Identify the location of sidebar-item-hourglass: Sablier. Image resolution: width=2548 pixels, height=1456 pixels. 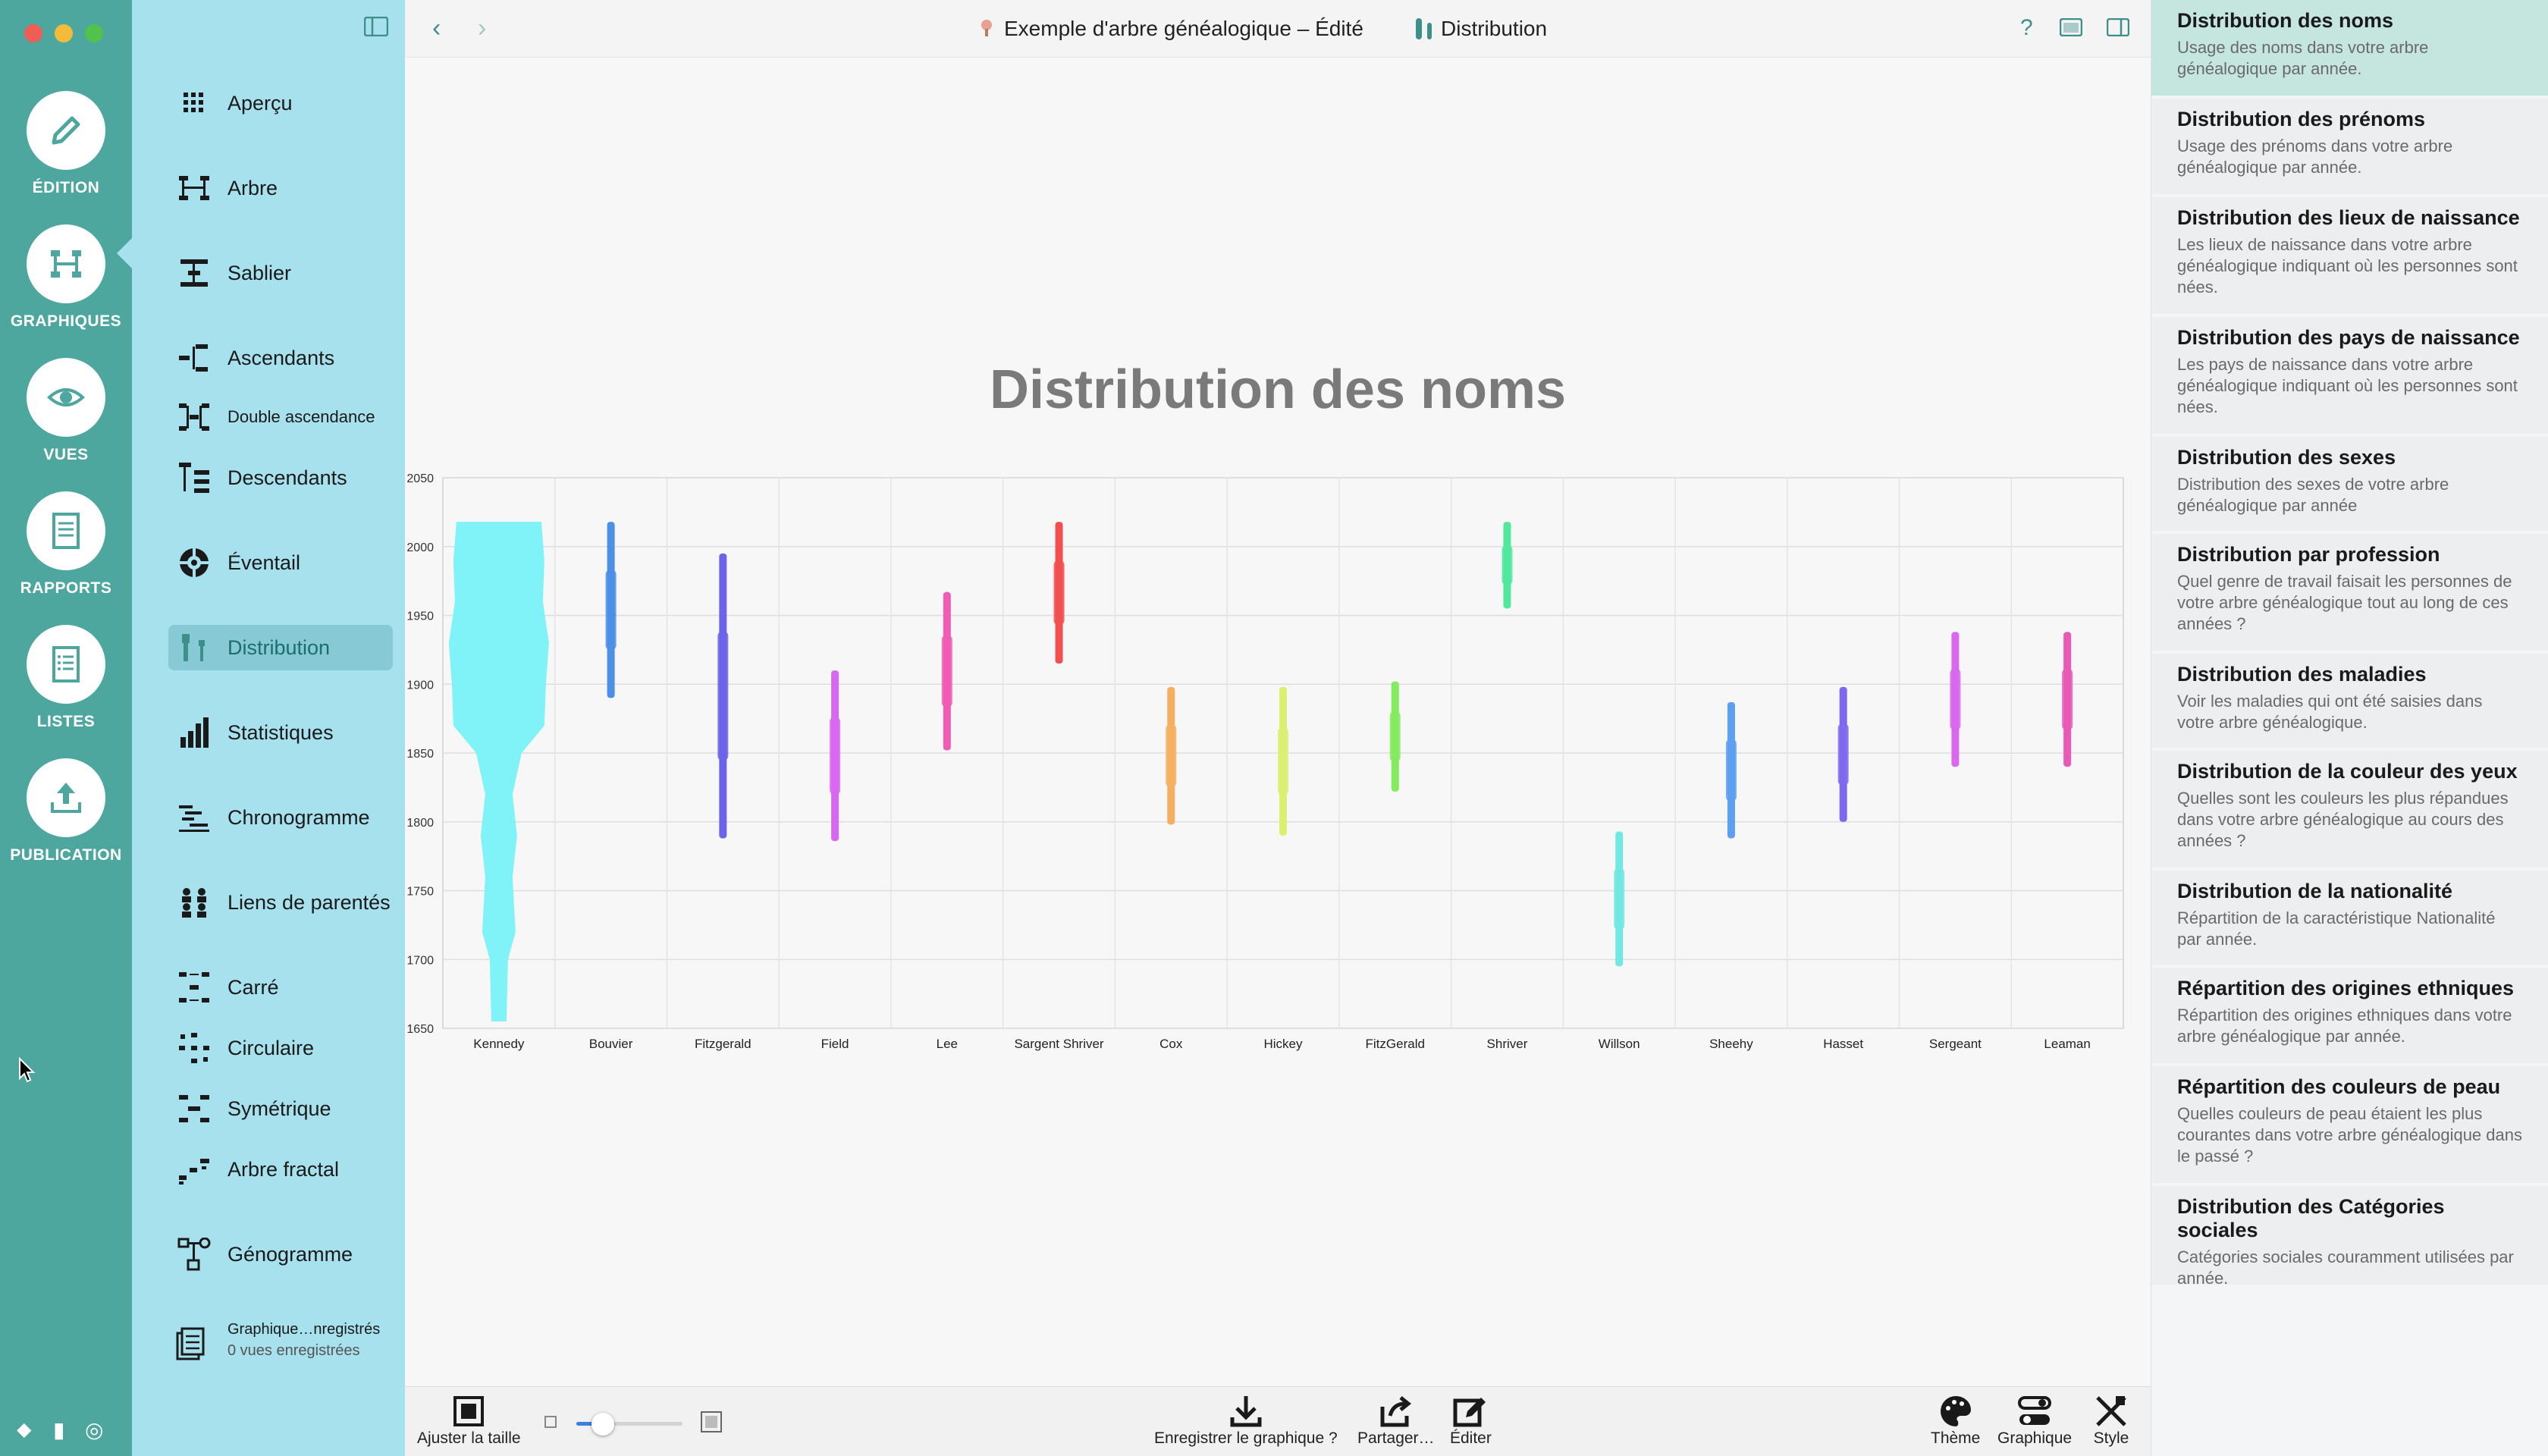
(280, 273).